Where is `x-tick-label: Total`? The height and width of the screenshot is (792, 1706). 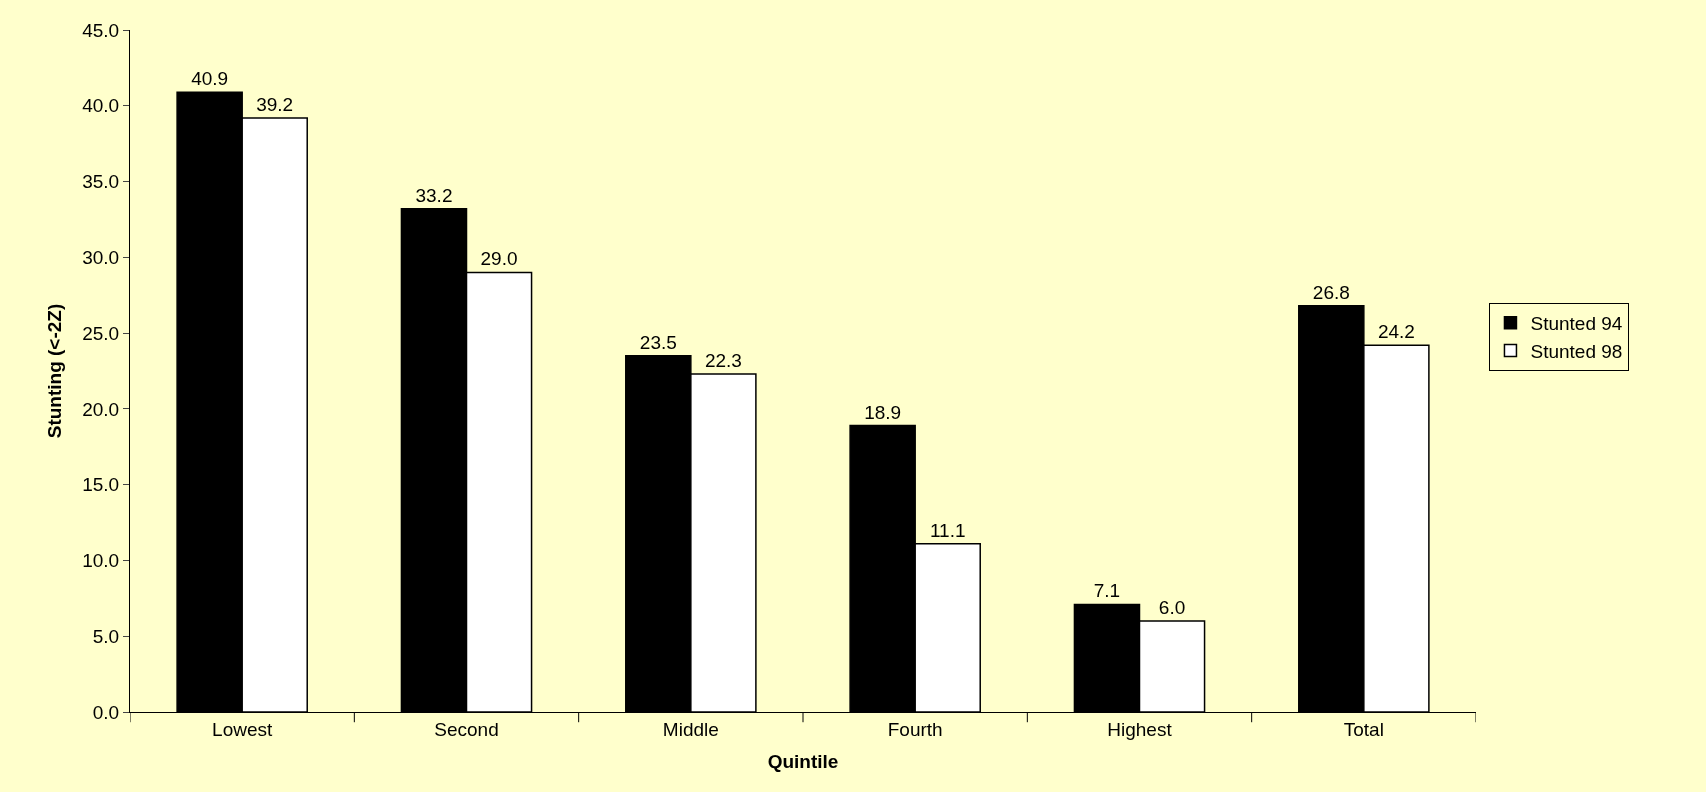
x-tick-label: Total is located at coordinates (1363, 729).